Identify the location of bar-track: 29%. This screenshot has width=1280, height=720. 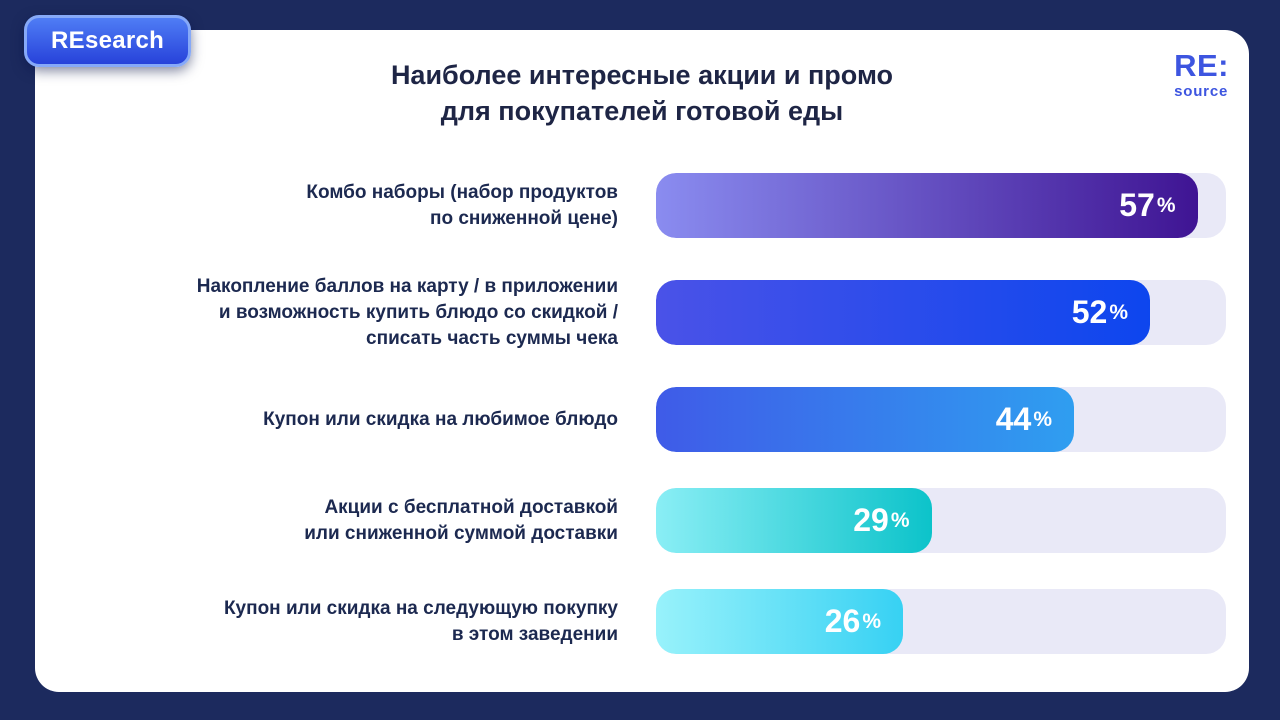
(941, 521).